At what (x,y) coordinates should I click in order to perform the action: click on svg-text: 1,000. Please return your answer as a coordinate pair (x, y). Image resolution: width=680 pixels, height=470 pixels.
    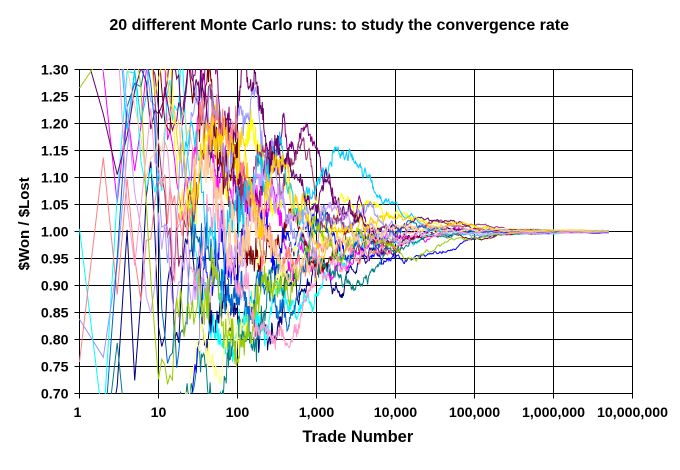
    Looking at the image, I should click on (317, 413).